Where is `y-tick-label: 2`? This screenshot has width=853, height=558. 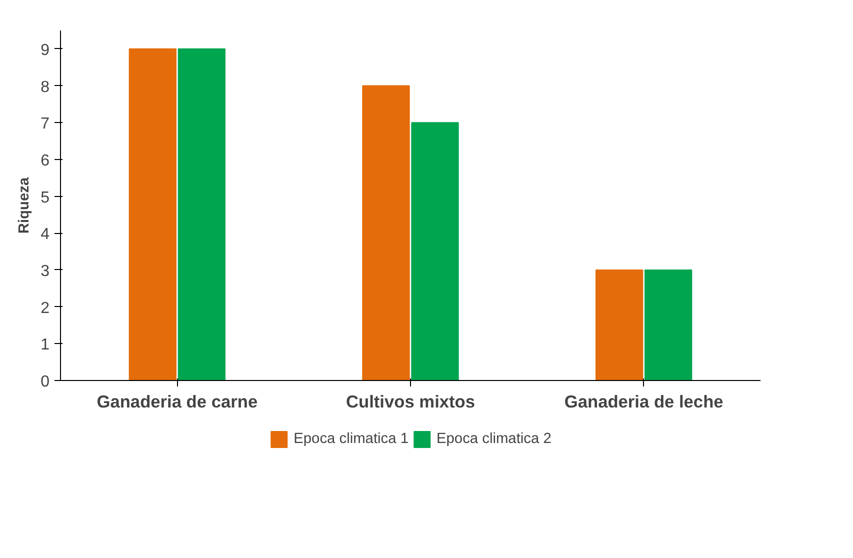
y-tick-label: 2 is located at coordinates (45, 308).